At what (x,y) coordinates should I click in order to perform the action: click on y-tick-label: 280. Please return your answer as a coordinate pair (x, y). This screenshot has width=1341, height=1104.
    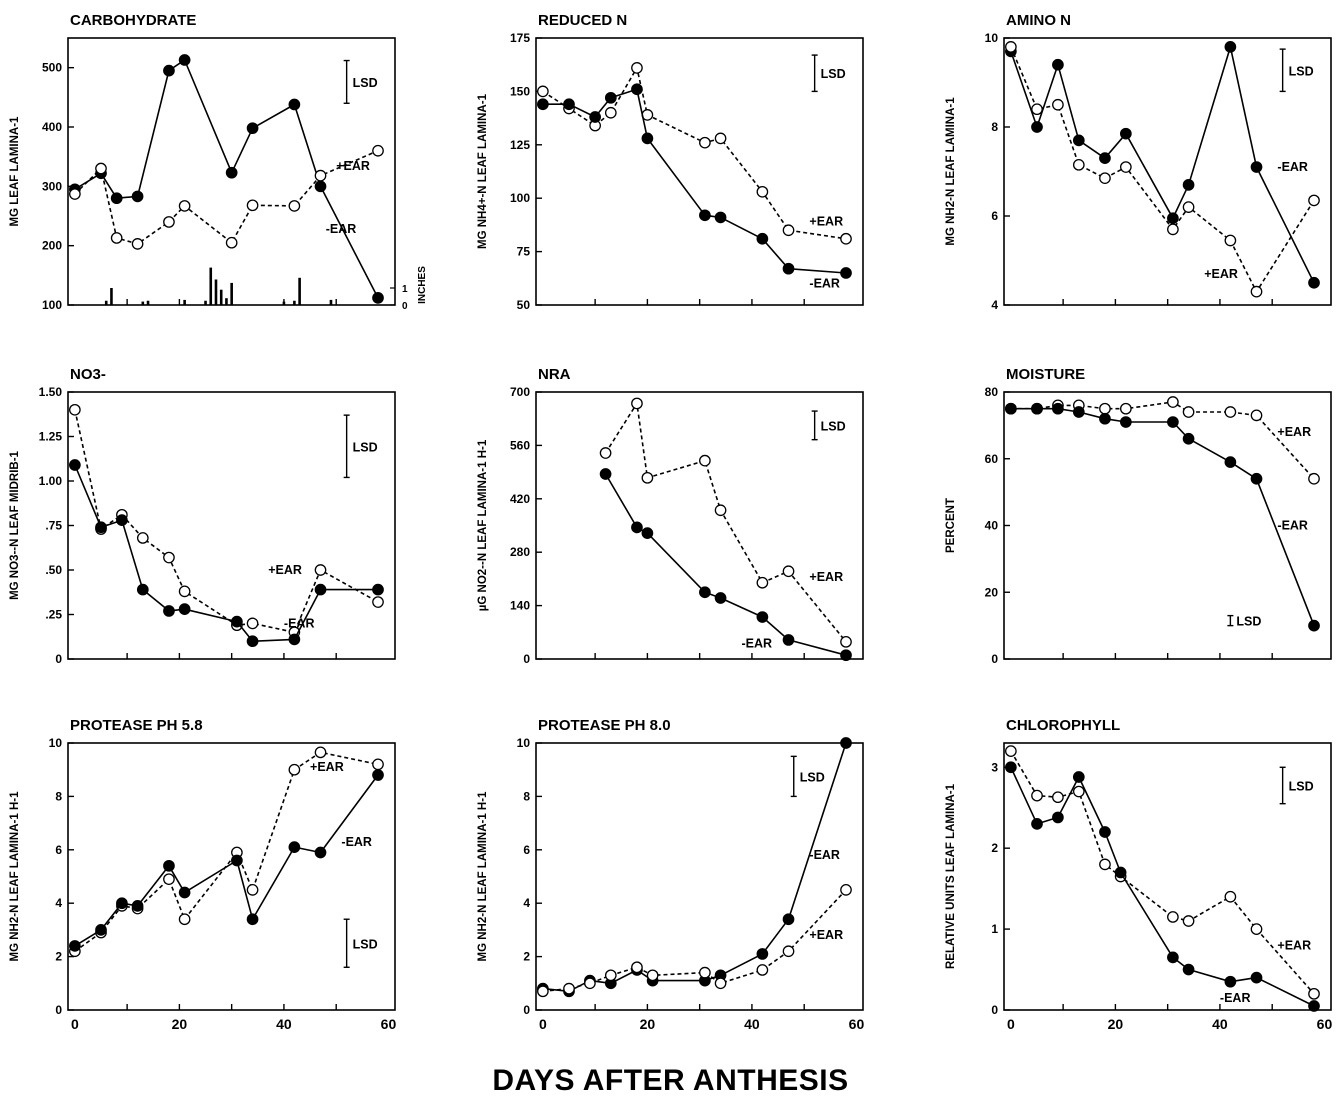
    Looking at the image, I should click on (520, 552).